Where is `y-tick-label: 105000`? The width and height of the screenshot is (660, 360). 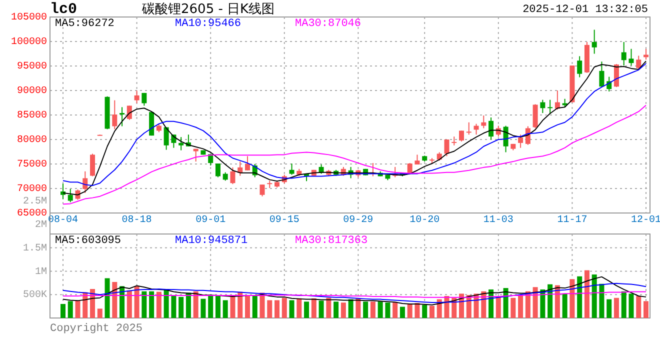
y-tick-label: 105000 is located at coordinates (28, 18).